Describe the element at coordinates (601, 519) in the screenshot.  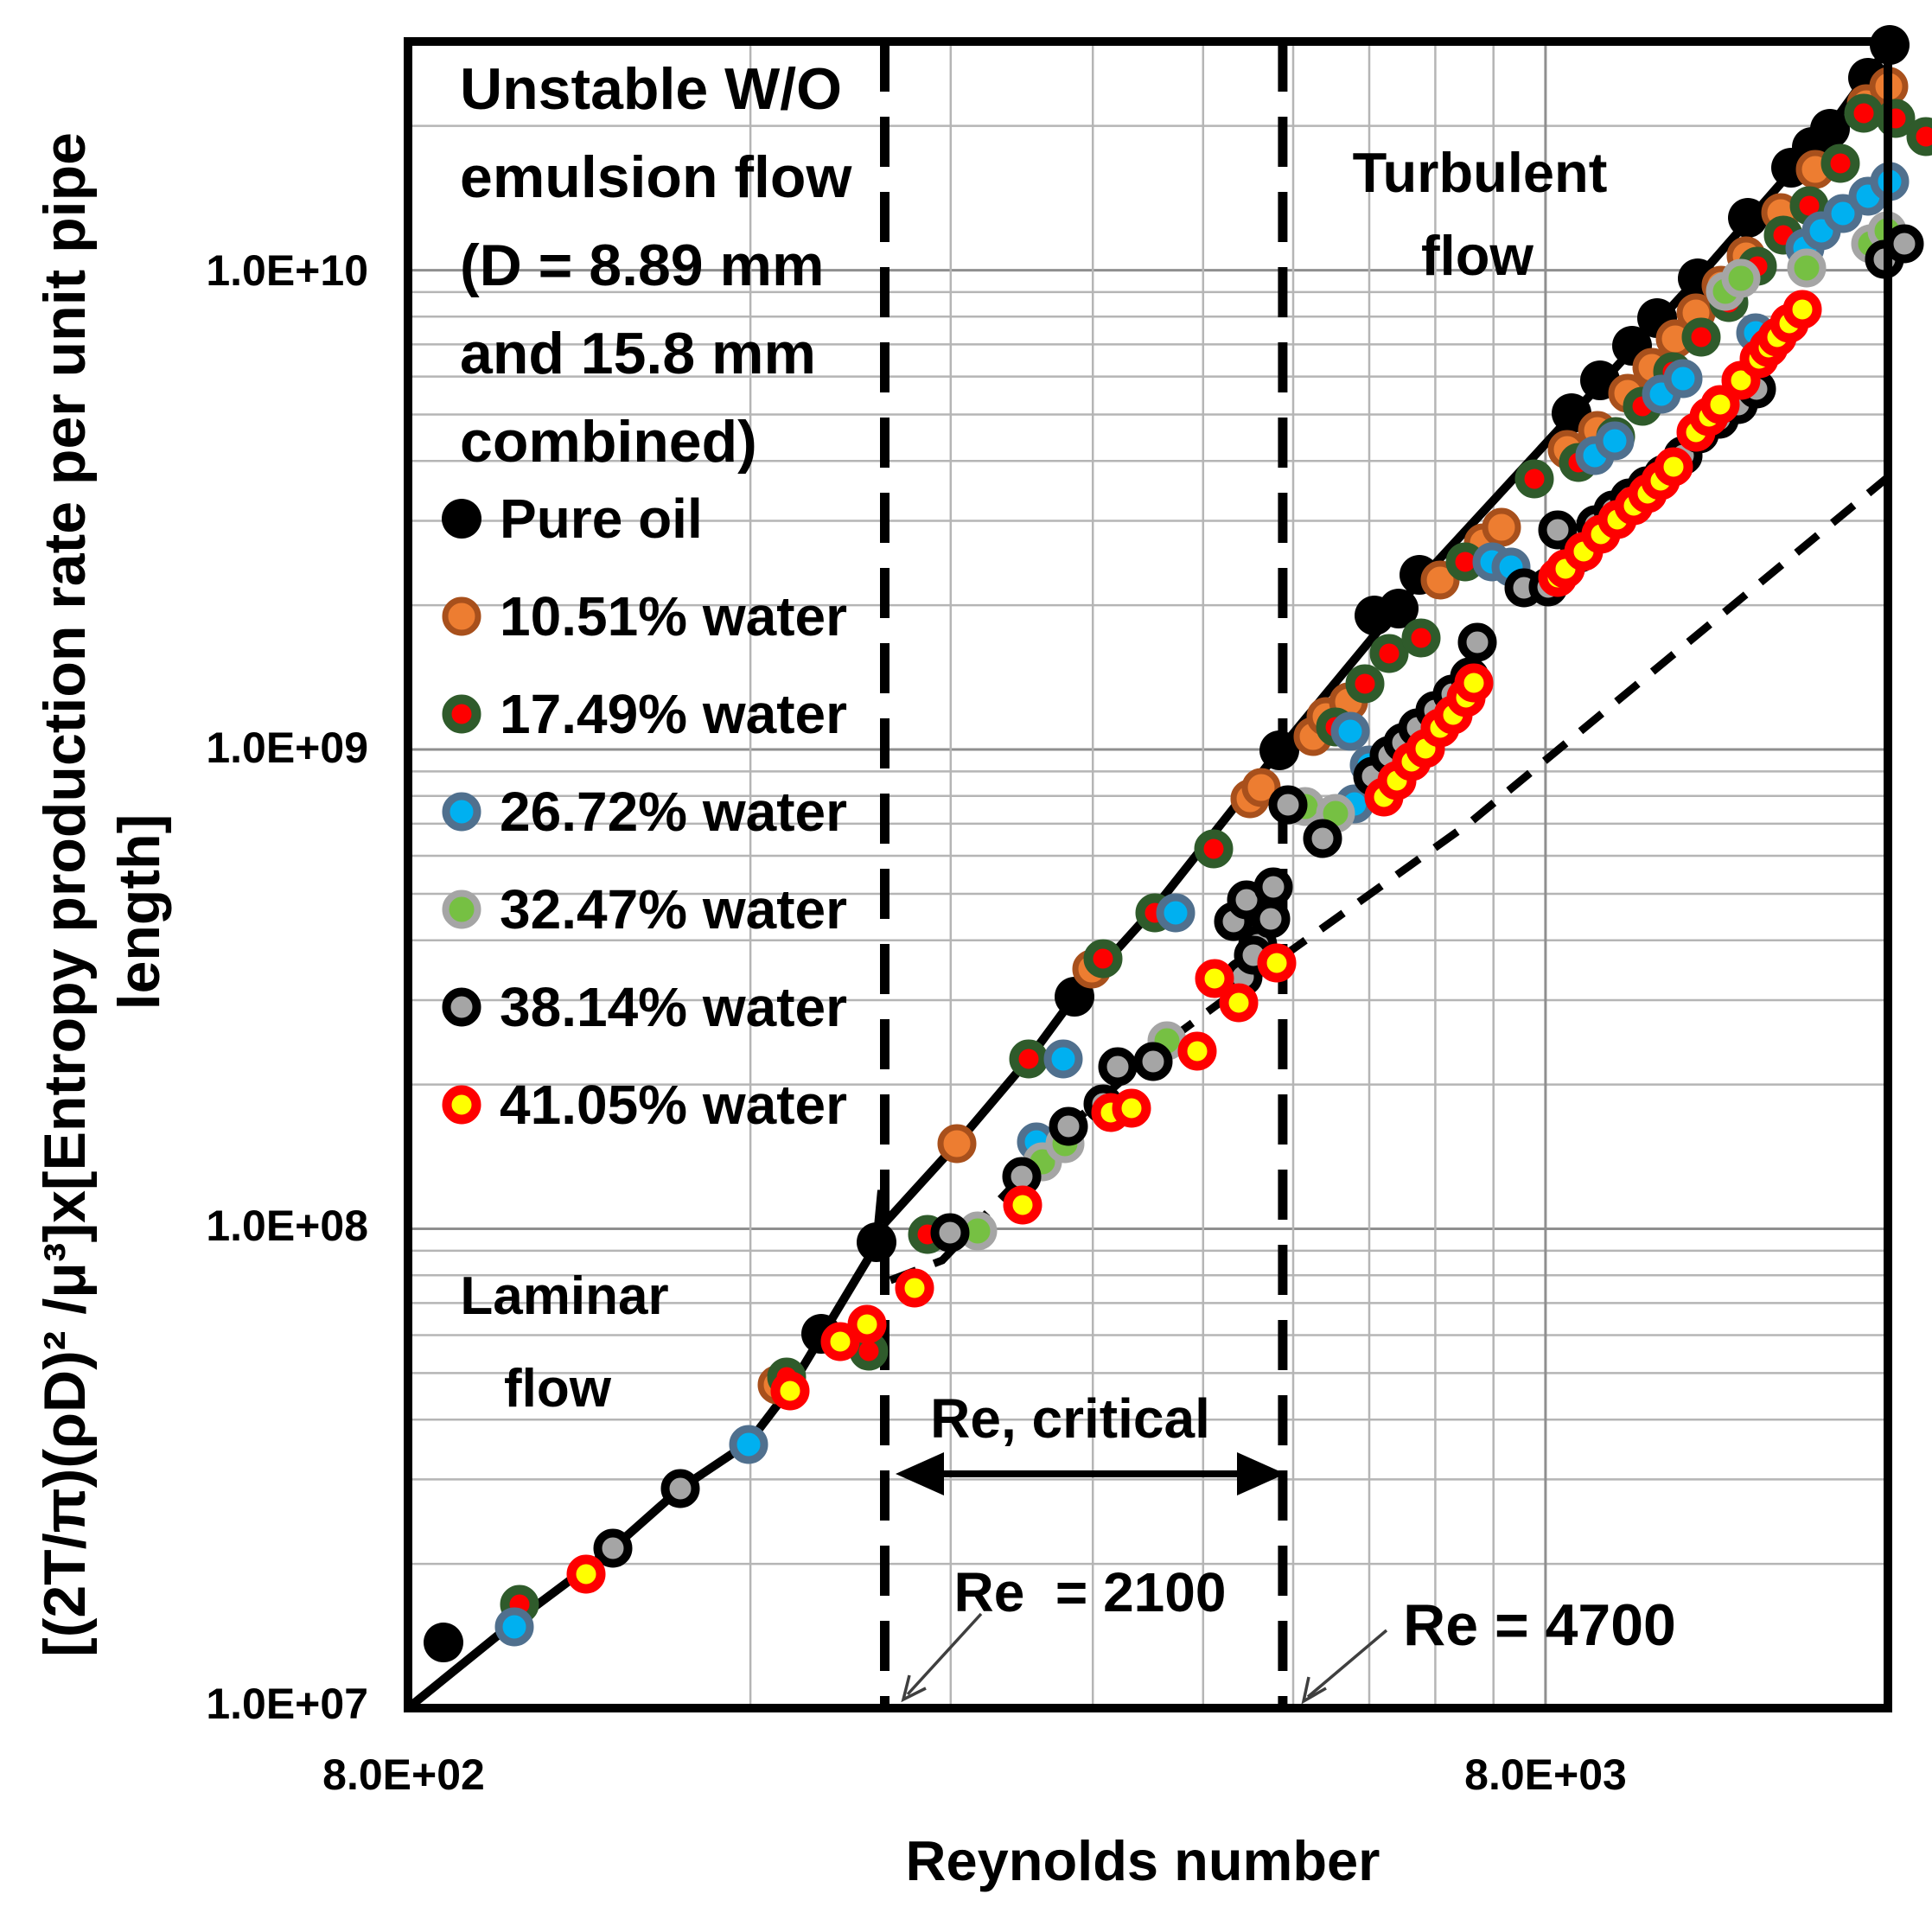
I see `svg-text: Pure oil` at that location.